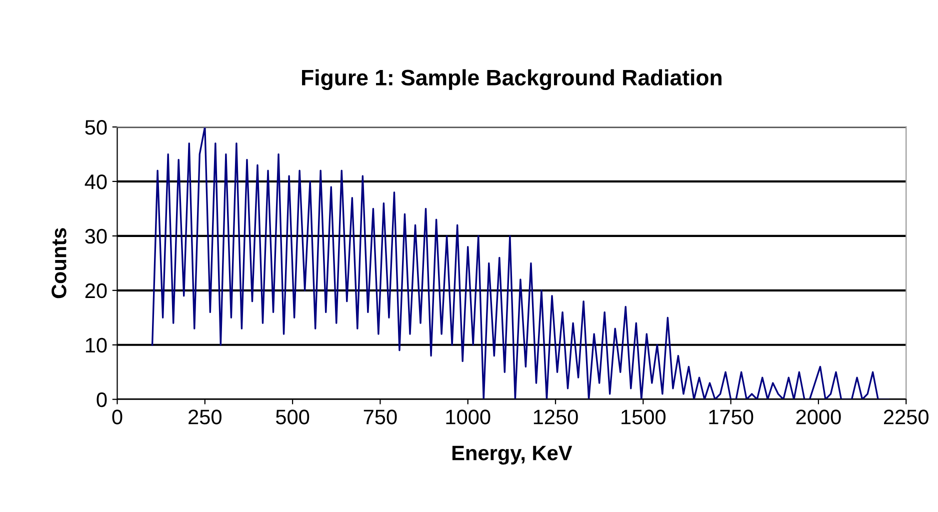 The image size is (938, 512). What do you see at coordinates (101, 400) in the screenshot?
I see `y-tick-label: 0` at bounding box center [101, 400].